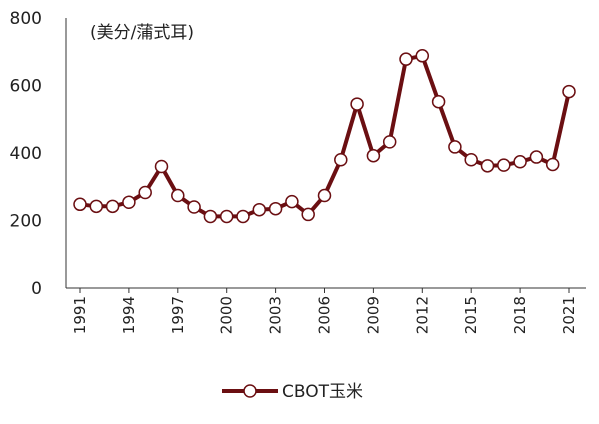 This screenshot has height=424, width=599. Describe the element at coordinates (373, 315) in the screenshot. I see `x-tick-label: 2009` at that location.